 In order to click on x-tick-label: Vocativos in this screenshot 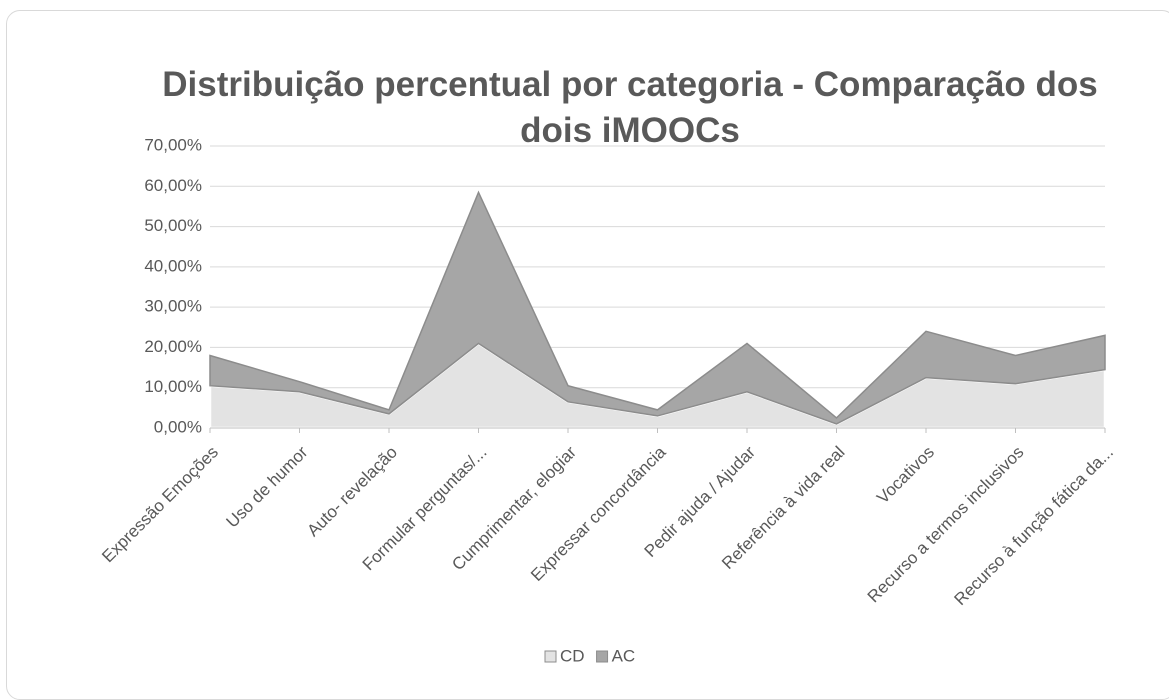, I will do `click(905, 475)`.